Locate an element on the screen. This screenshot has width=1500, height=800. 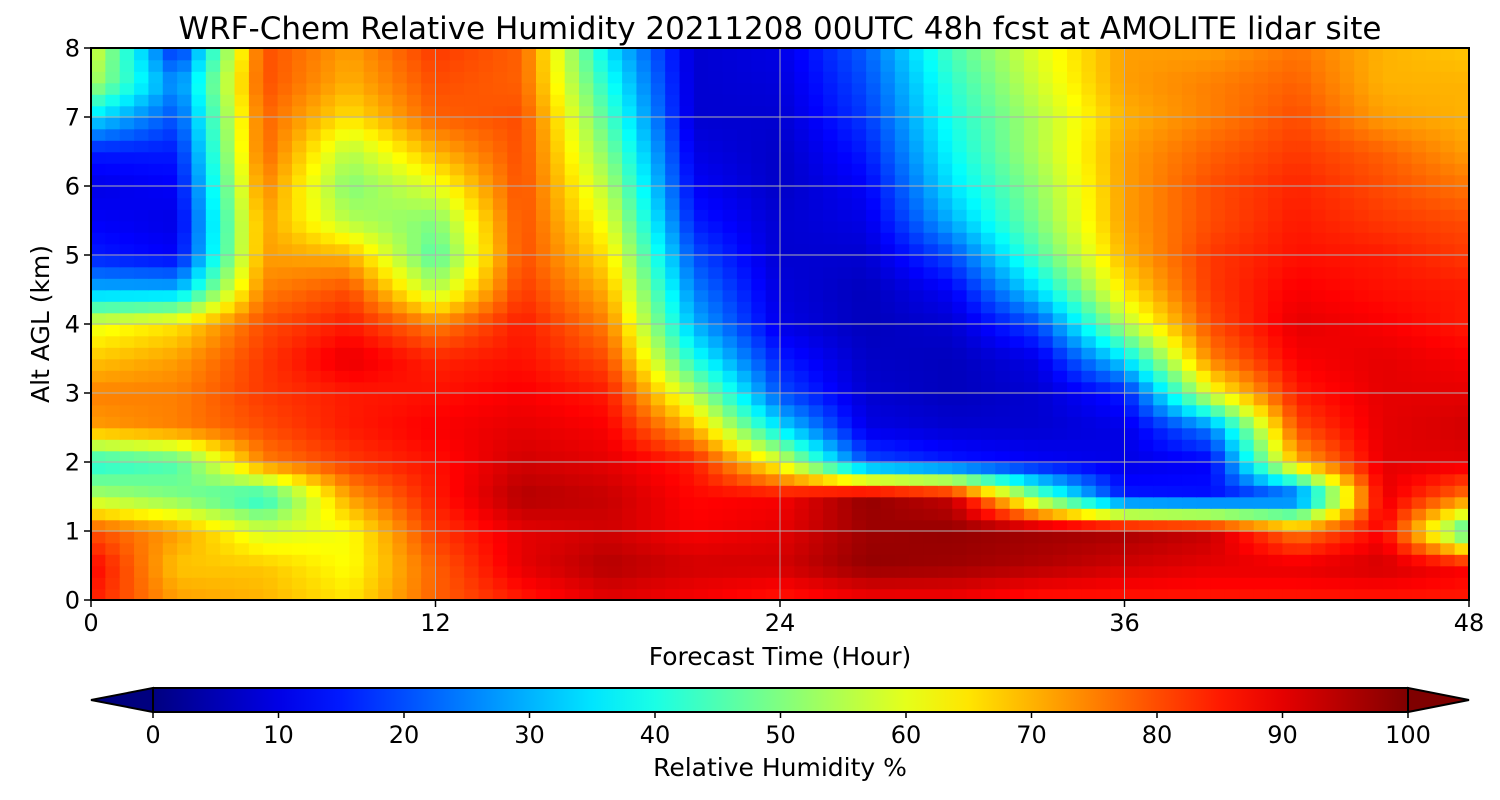
y-tick-label: 5 is located at coordinates (72, 256).